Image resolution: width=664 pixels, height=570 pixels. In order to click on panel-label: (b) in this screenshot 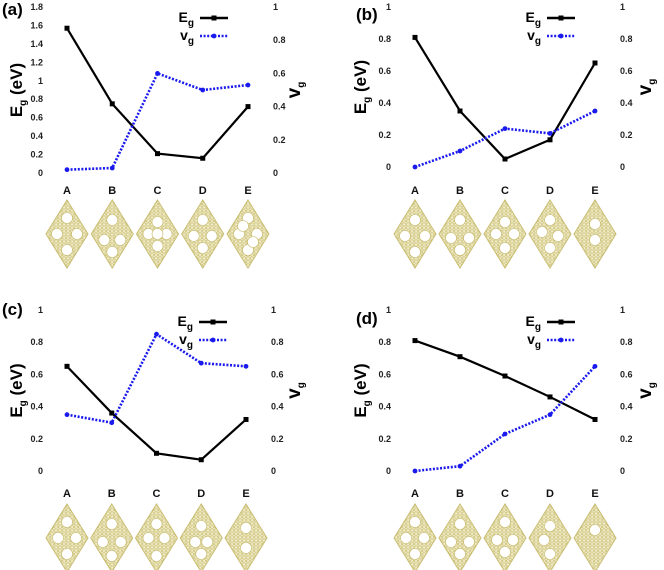, I will do `click(367, 14)`.